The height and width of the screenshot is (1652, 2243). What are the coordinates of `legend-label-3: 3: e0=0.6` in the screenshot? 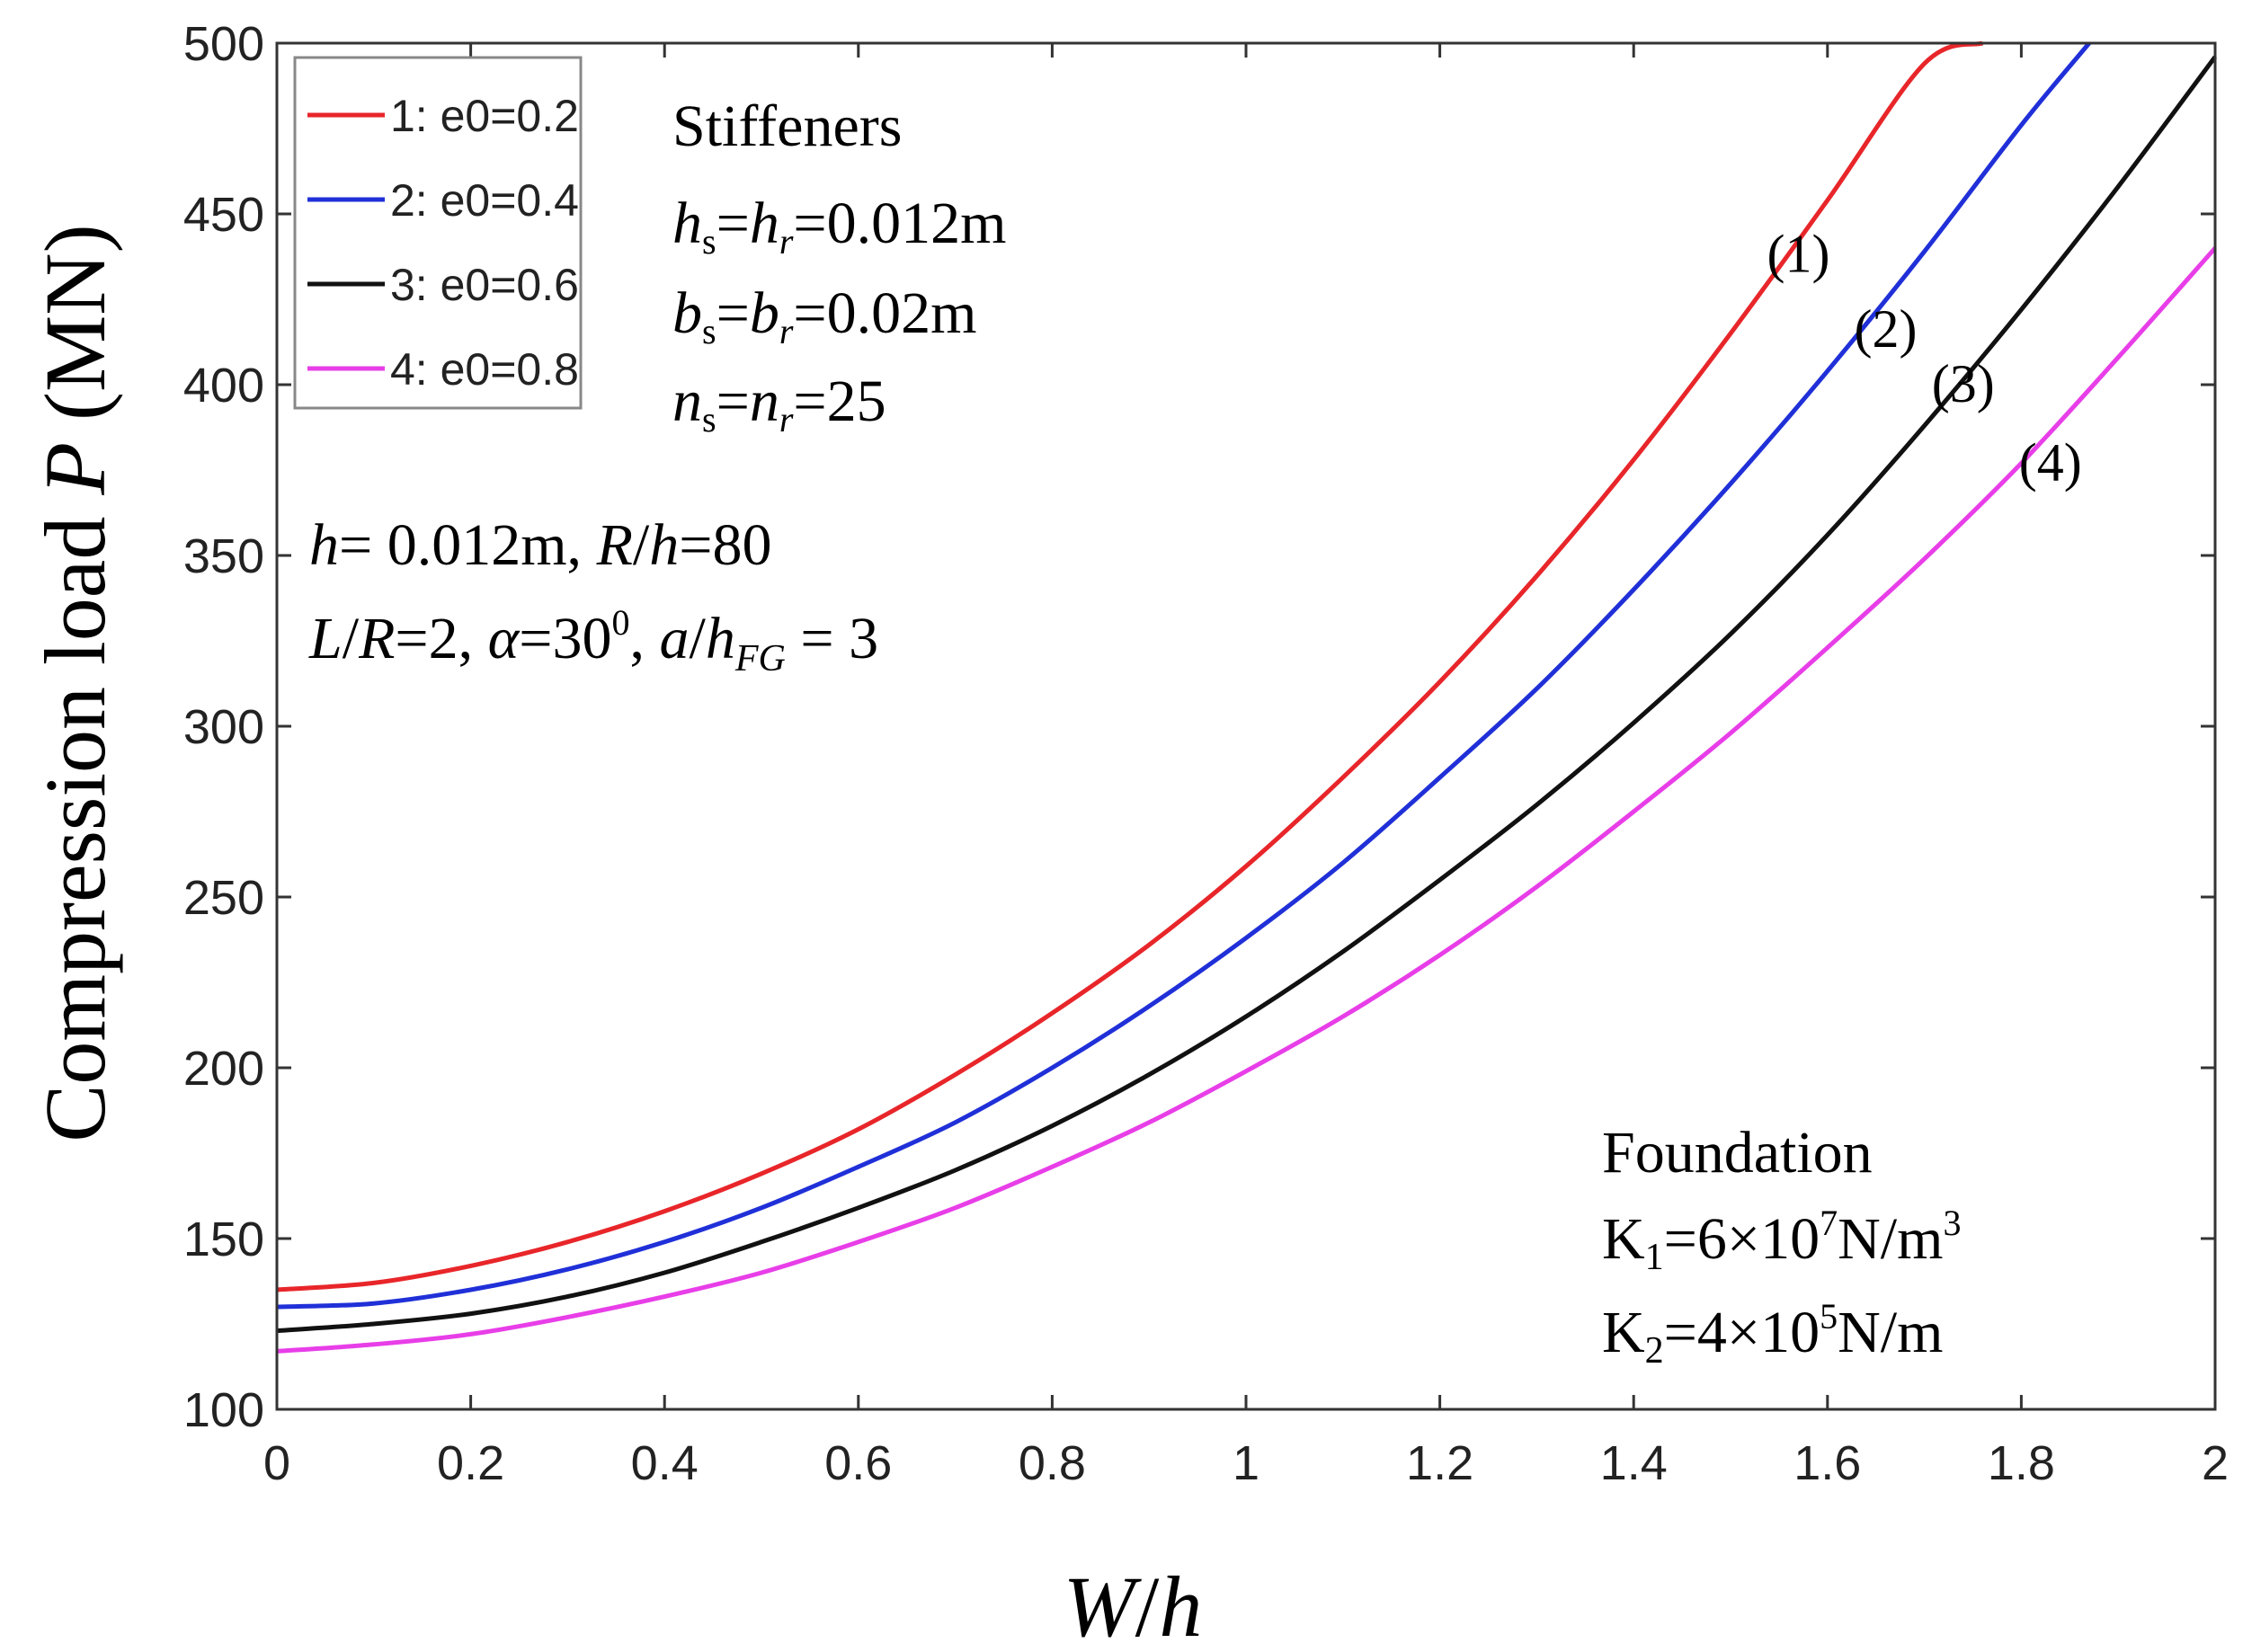 It's located at (484, 285).